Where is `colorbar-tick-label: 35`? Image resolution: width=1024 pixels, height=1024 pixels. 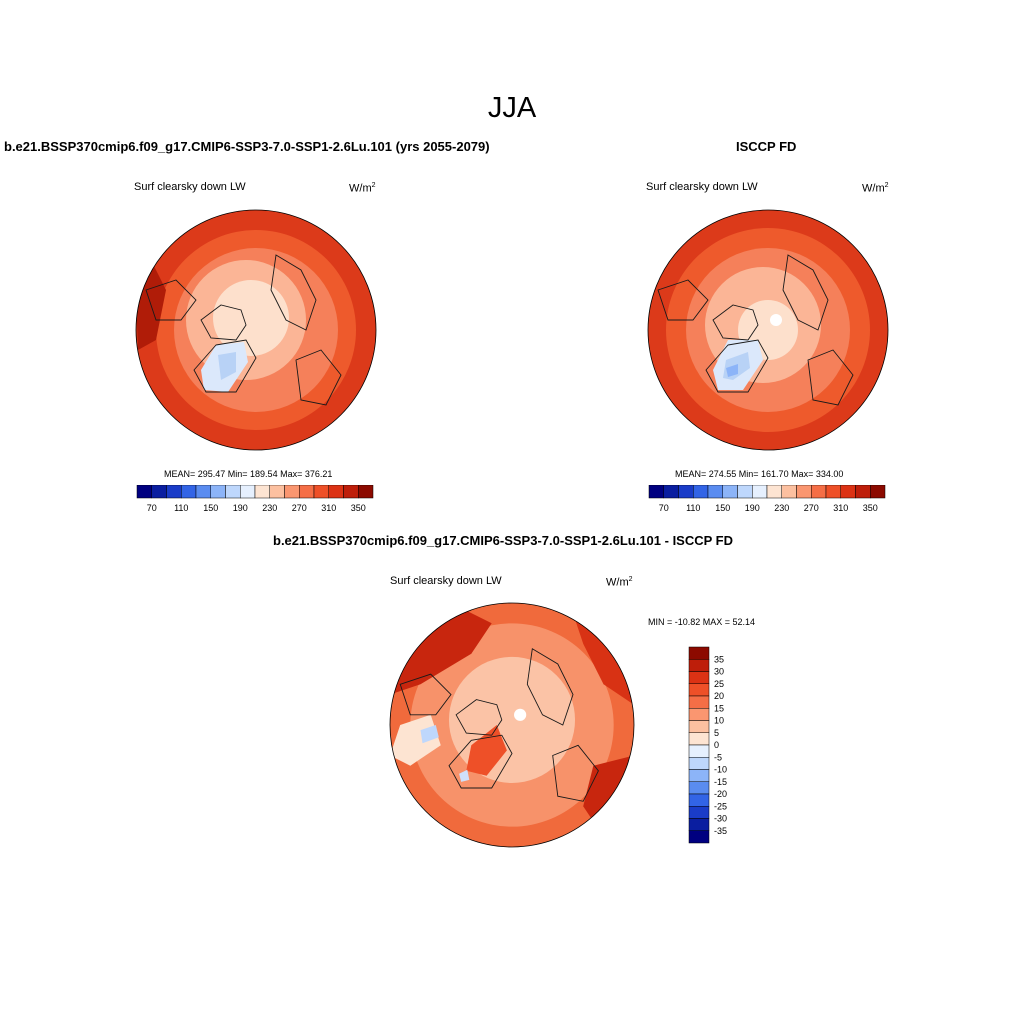
colorbar-tick-label: 35 is located at coordinates (719, 659).